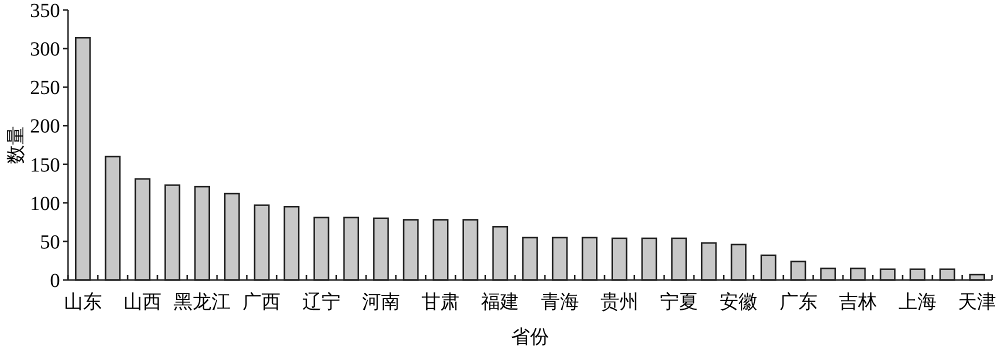 The height and width of the screenshot is (349, 1000). I want to click on x-tick-label: 黑龙江, so click(202, 302).